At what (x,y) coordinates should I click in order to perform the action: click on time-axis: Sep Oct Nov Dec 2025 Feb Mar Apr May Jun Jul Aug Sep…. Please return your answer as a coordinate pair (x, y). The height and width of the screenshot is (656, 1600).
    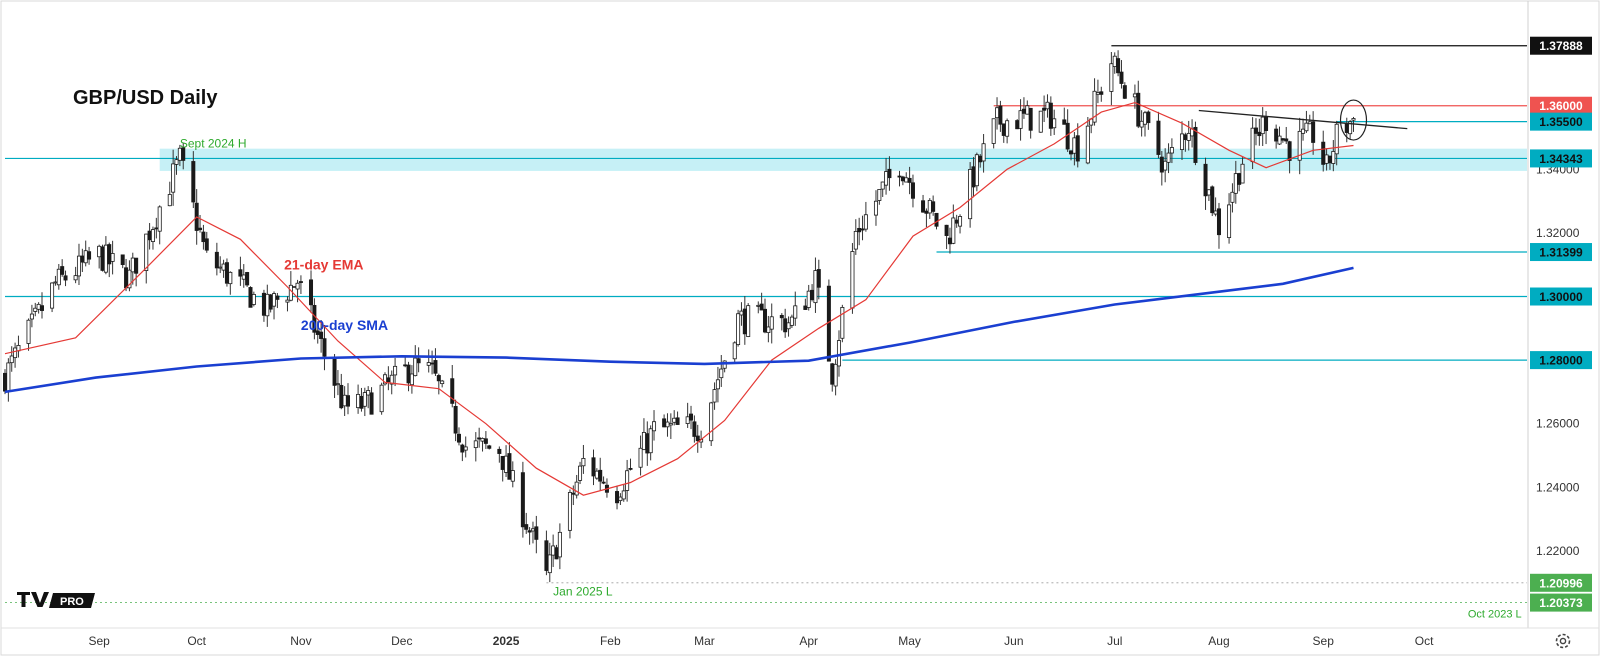
    Looking at the image, I should click on (761, 641).